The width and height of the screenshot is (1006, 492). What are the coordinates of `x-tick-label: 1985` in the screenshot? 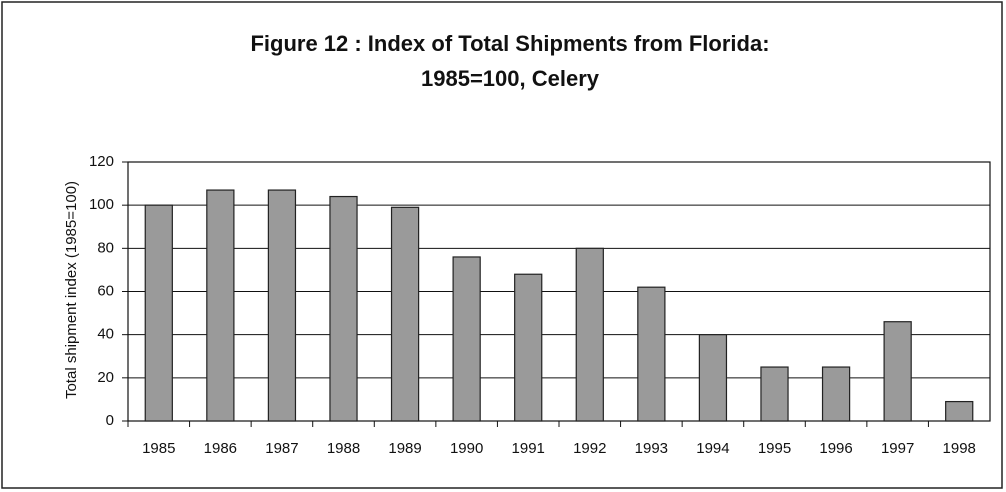 It's located at (158, 448).